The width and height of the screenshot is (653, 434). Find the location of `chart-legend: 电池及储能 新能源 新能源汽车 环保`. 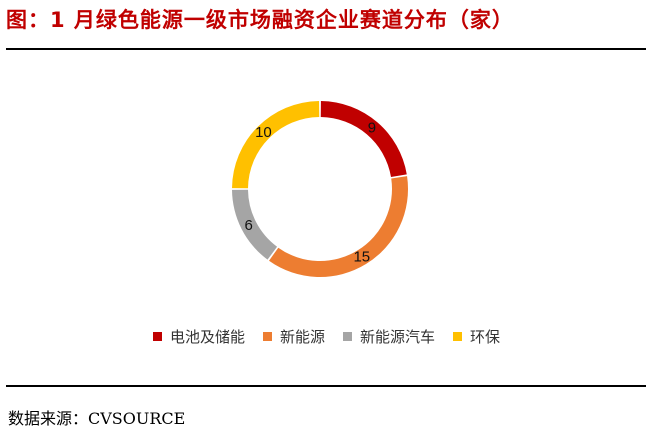

chart-legend: 电池及储能 新能源 新能源汽车 环保 is located at coordinates (326, 336).